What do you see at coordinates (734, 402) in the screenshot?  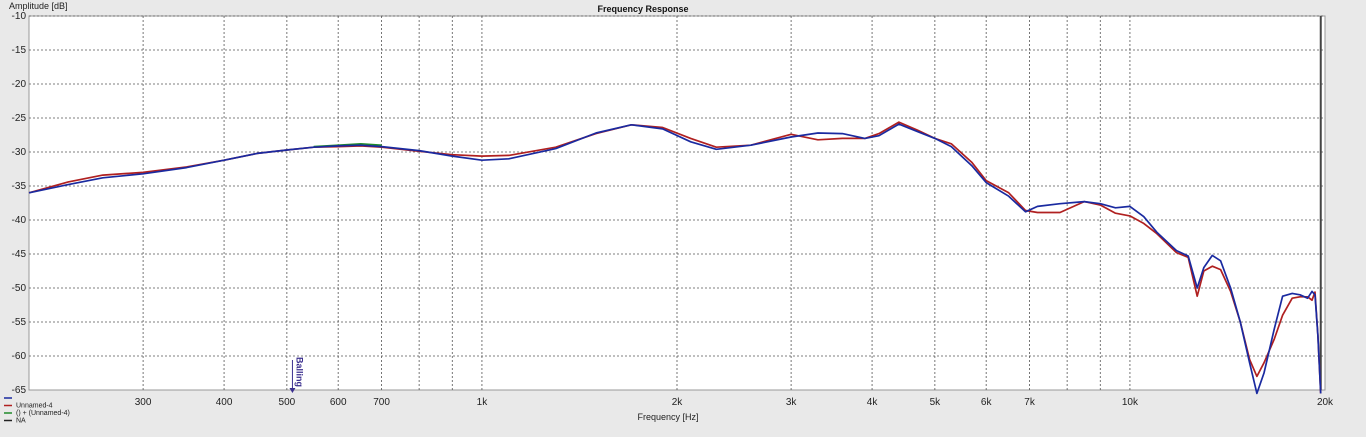 I see `x-tick-labels: 300 400 500 600 700 1k 2k 3k 4k 5k 6k 7k 10k 20k` at bounding box center [734, 402].